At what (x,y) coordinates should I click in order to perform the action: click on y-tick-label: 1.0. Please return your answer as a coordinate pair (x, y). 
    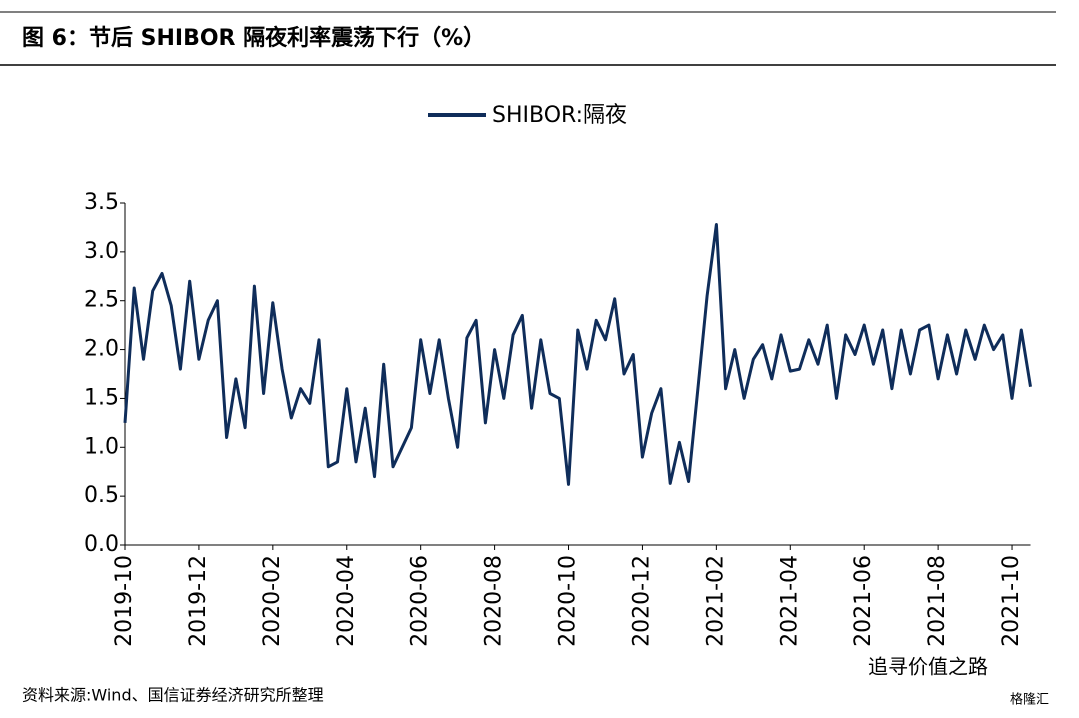
    Looking at the image, I should click on (101, 446).